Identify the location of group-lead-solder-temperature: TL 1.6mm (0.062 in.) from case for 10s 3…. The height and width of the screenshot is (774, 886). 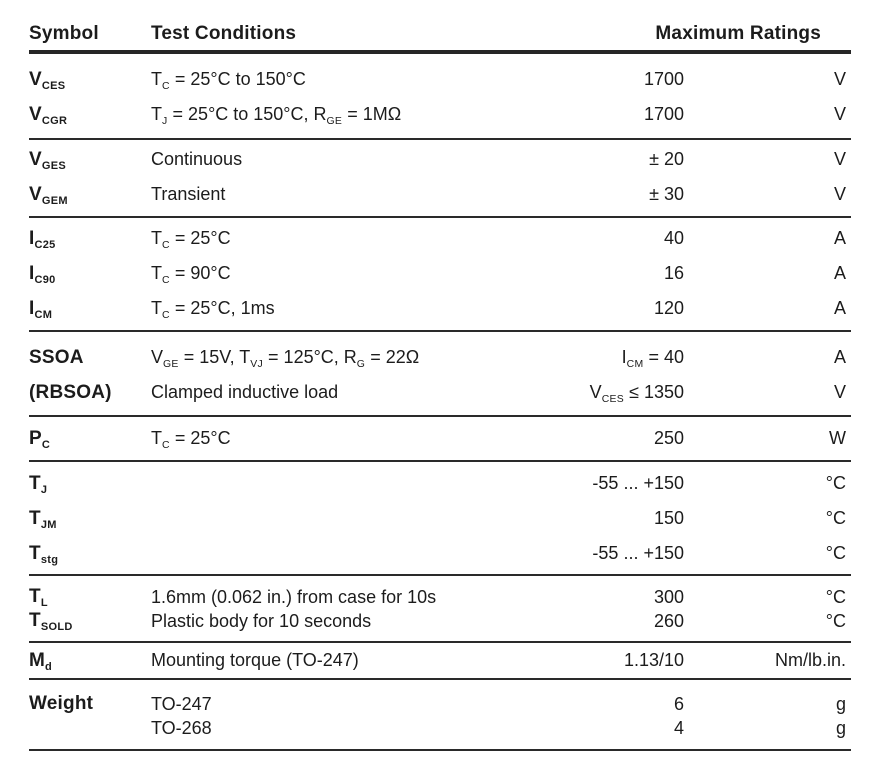
(440, 609).